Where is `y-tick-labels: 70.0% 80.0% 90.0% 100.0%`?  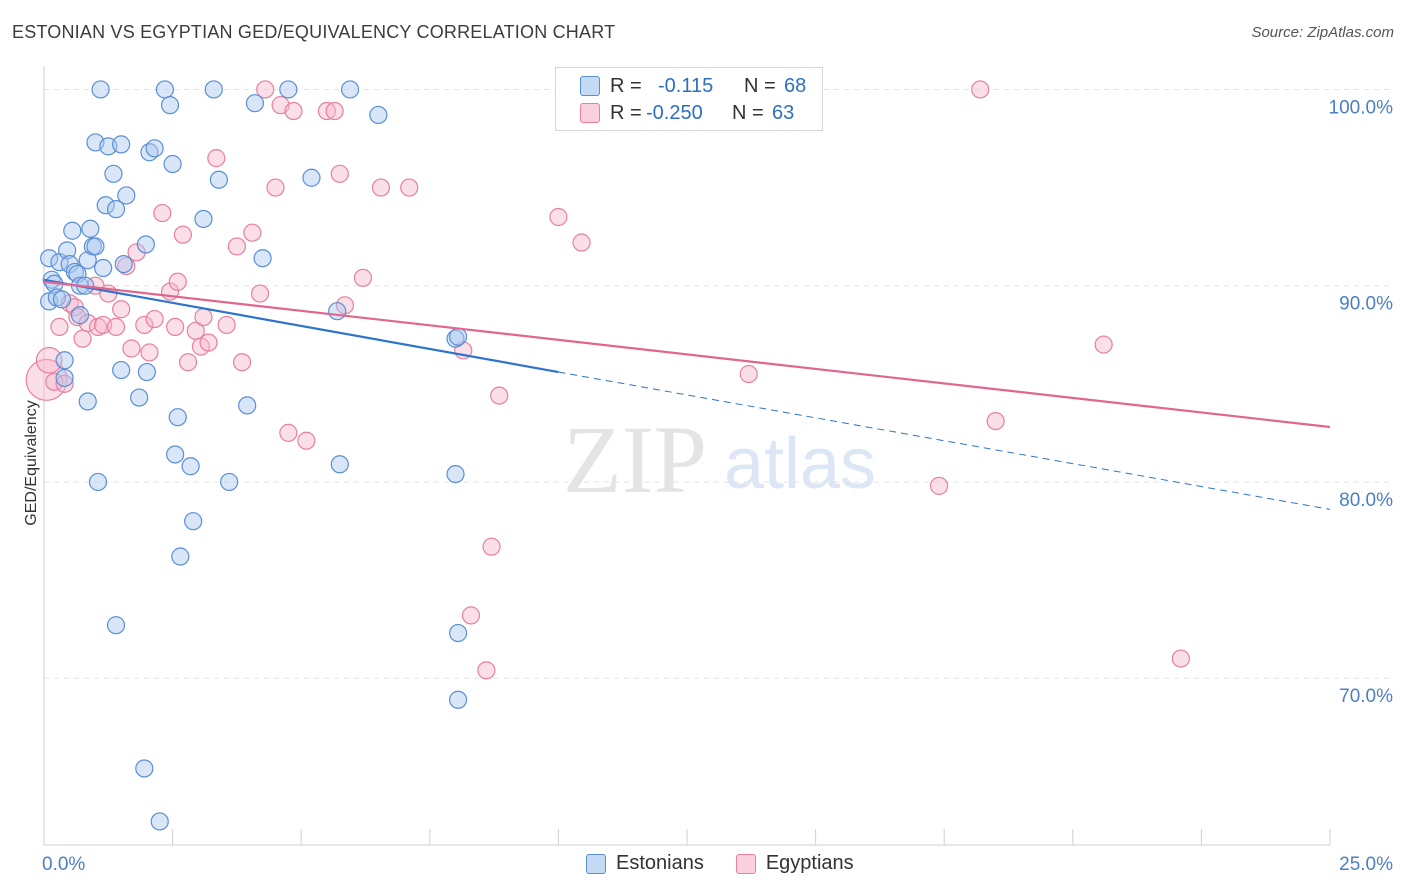 y-tick-labels: 70.0% 80.0% 90.0% 100.0% is located at coordinates (1361, 402).